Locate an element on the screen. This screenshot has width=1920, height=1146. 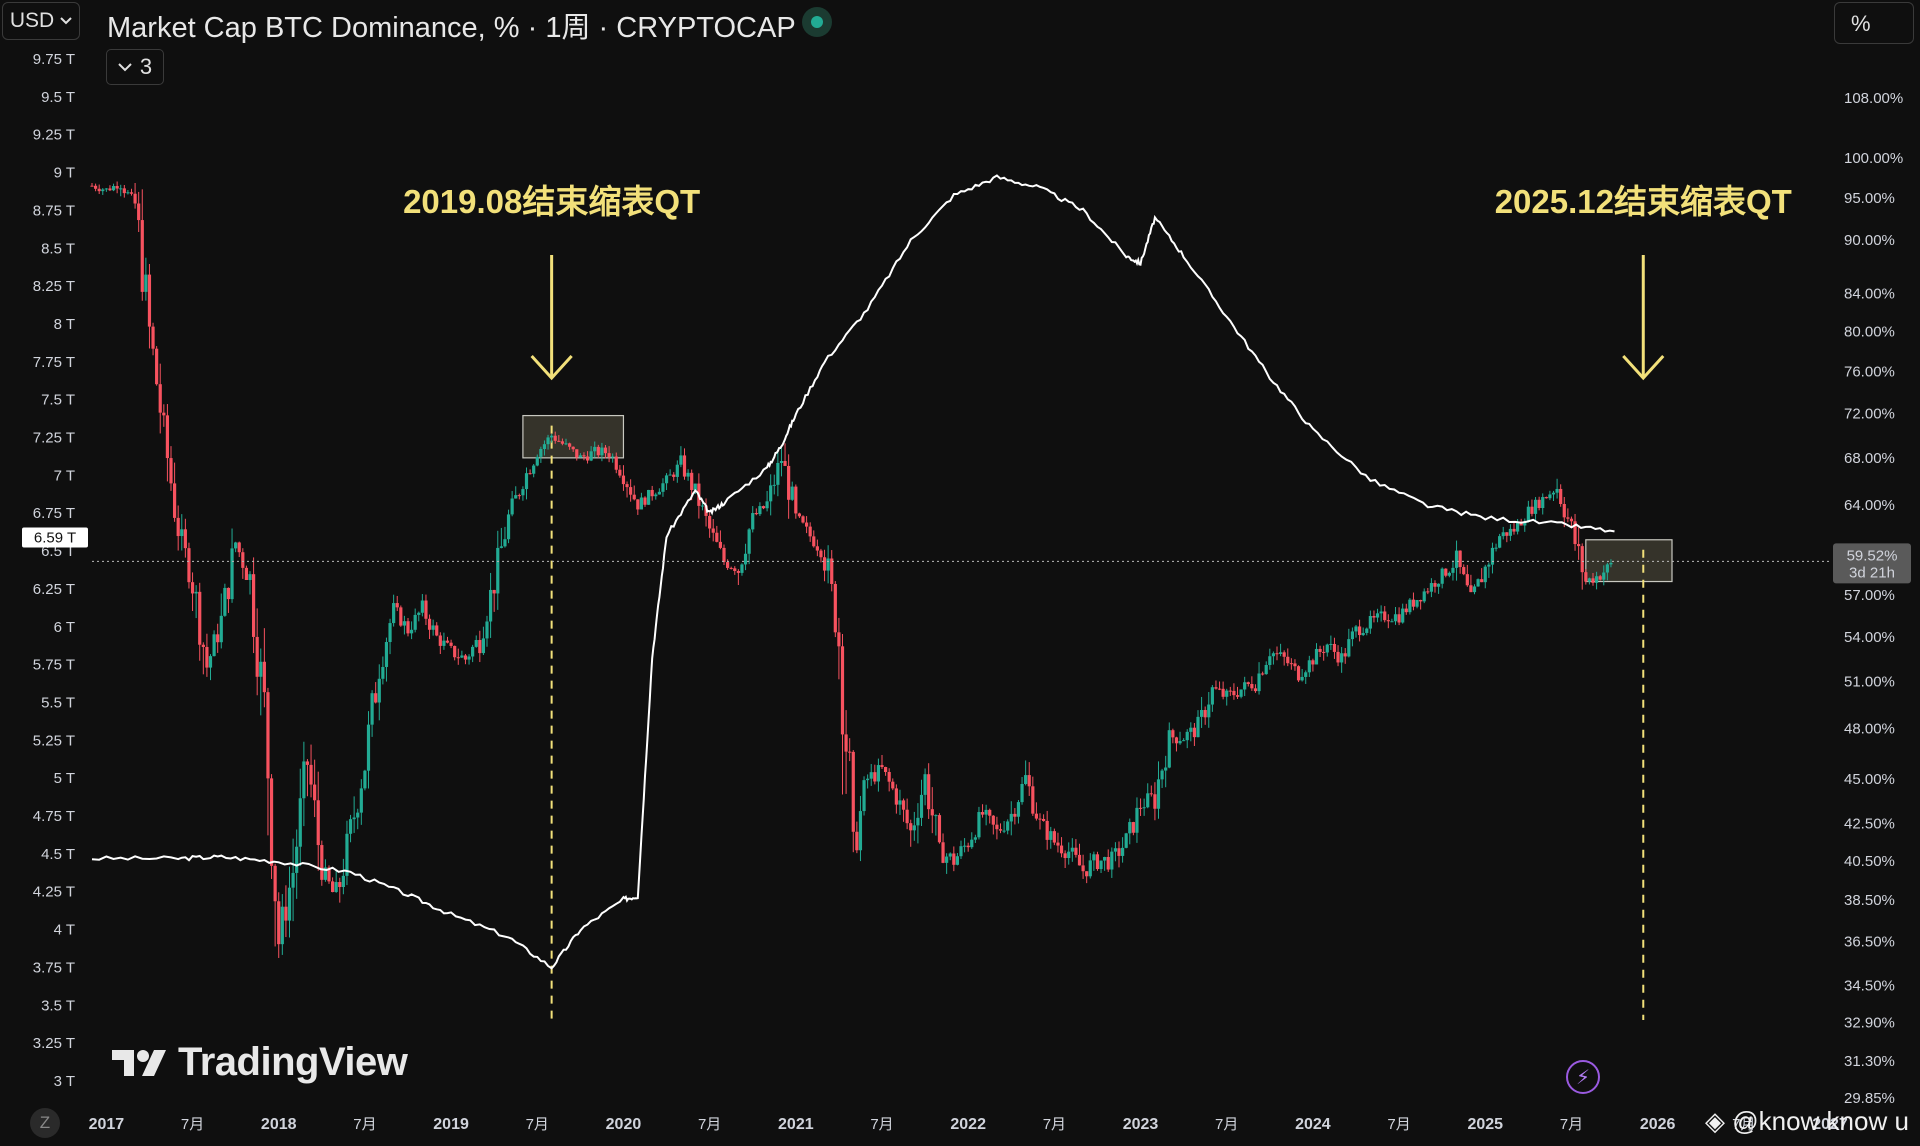
time-tick: 2019 is located at coordinates (451, 1124).